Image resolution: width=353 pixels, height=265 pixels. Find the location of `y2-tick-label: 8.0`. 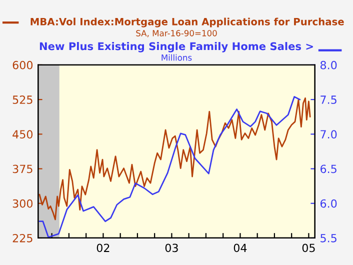

y2-tick-label: 8.0 is located at coordinates (328, 65).